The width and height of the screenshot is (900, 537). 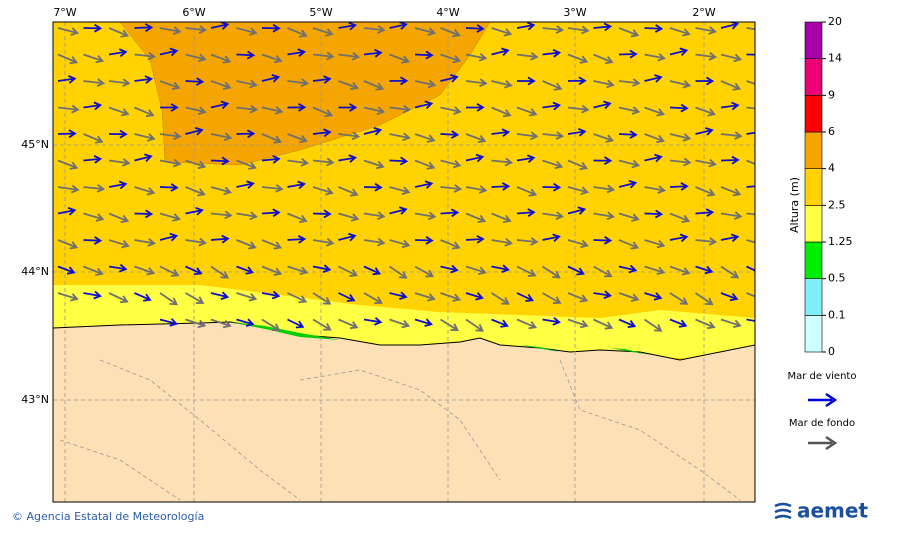 What do you see at coordinates (794, 205) in the screenshot?
I see `colorbar-title: Altura (m)` at bounding box center [794, 205].